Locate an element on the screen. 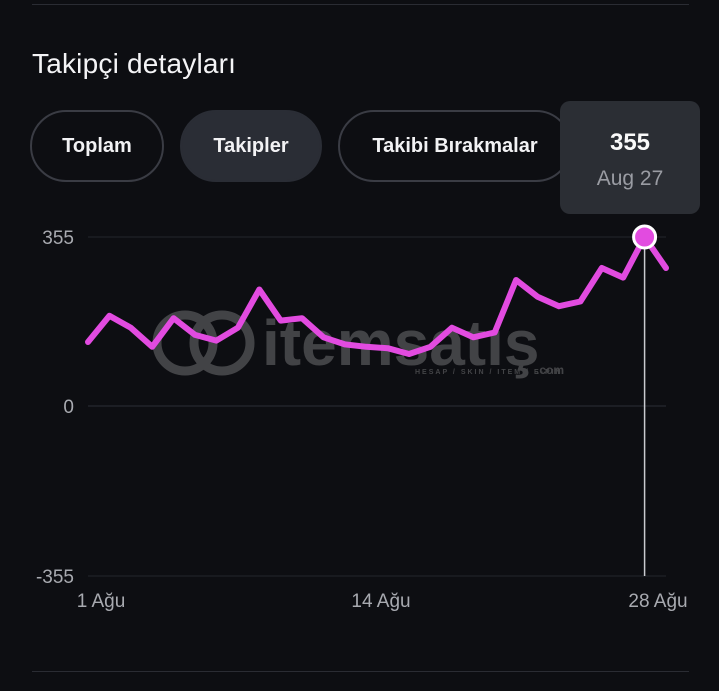 Image resolution: width=719 pixels, height=691 pixels. filter-tabs: Toplam Takipler Takibi Bırakmalar is located at coordinates (301, 146).